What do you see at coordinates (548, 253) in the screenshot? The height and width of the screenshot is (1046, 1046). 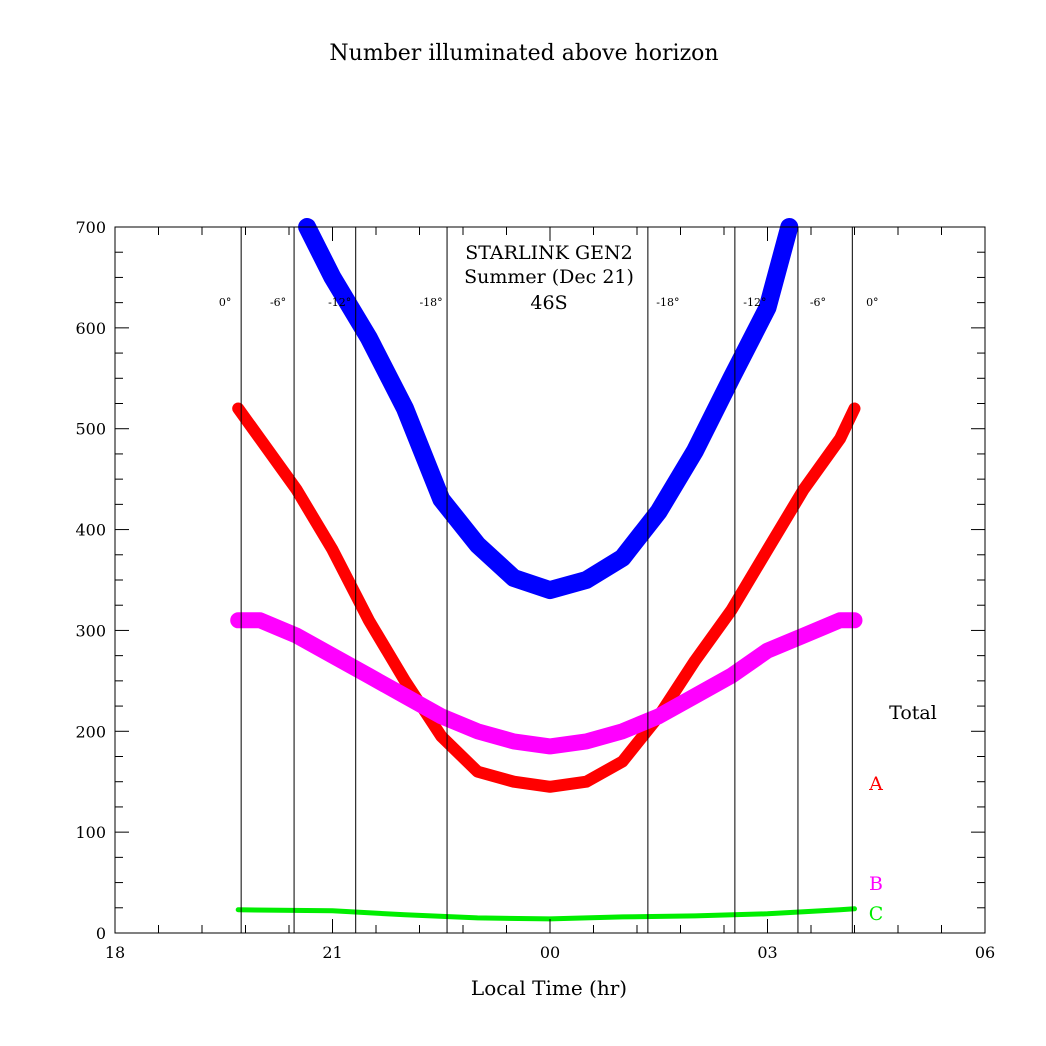 I see `annotation-line-1: STARLINK GEN2` at bounding box center [548, 253].